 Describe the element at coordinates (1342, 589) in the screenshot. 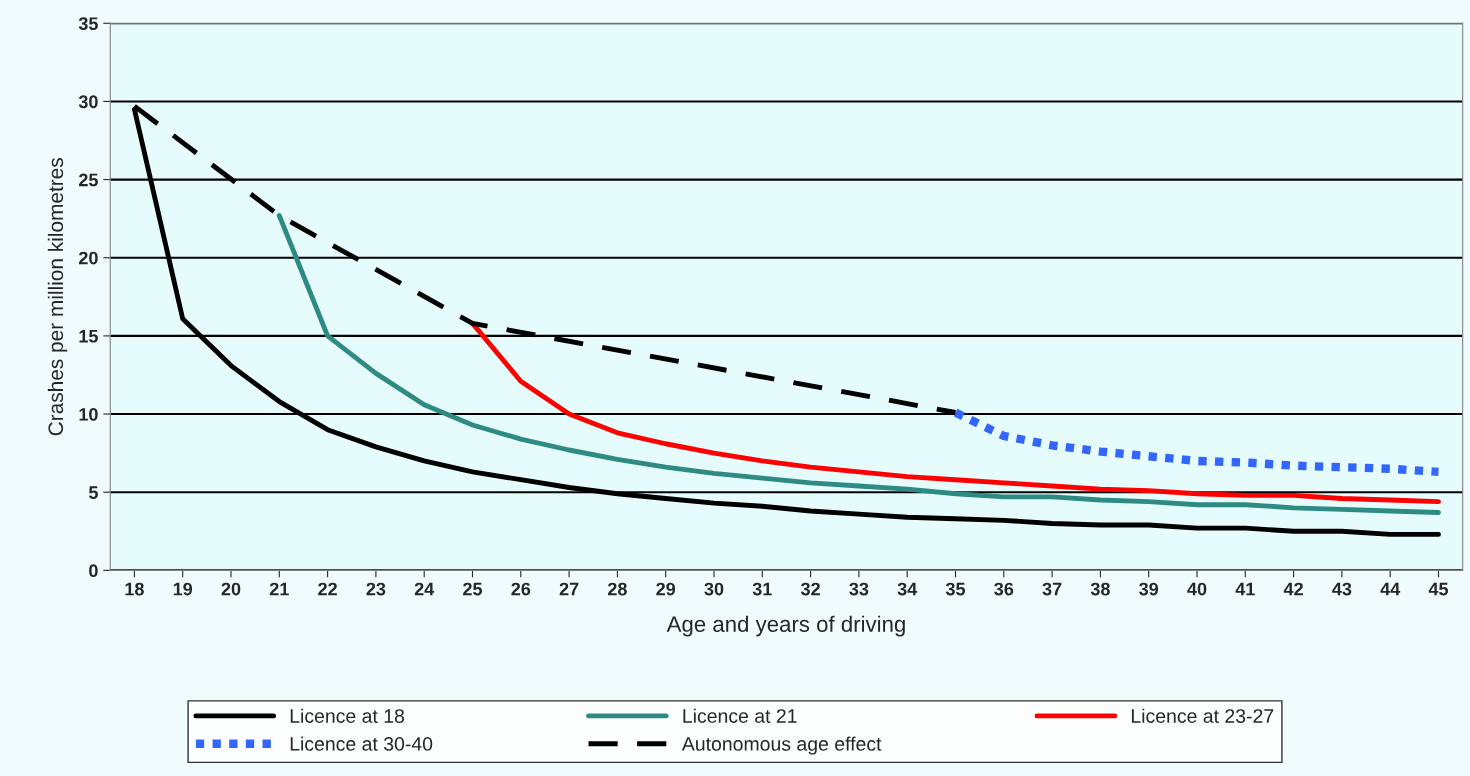

I see `x-tick-label: 43` at that location.